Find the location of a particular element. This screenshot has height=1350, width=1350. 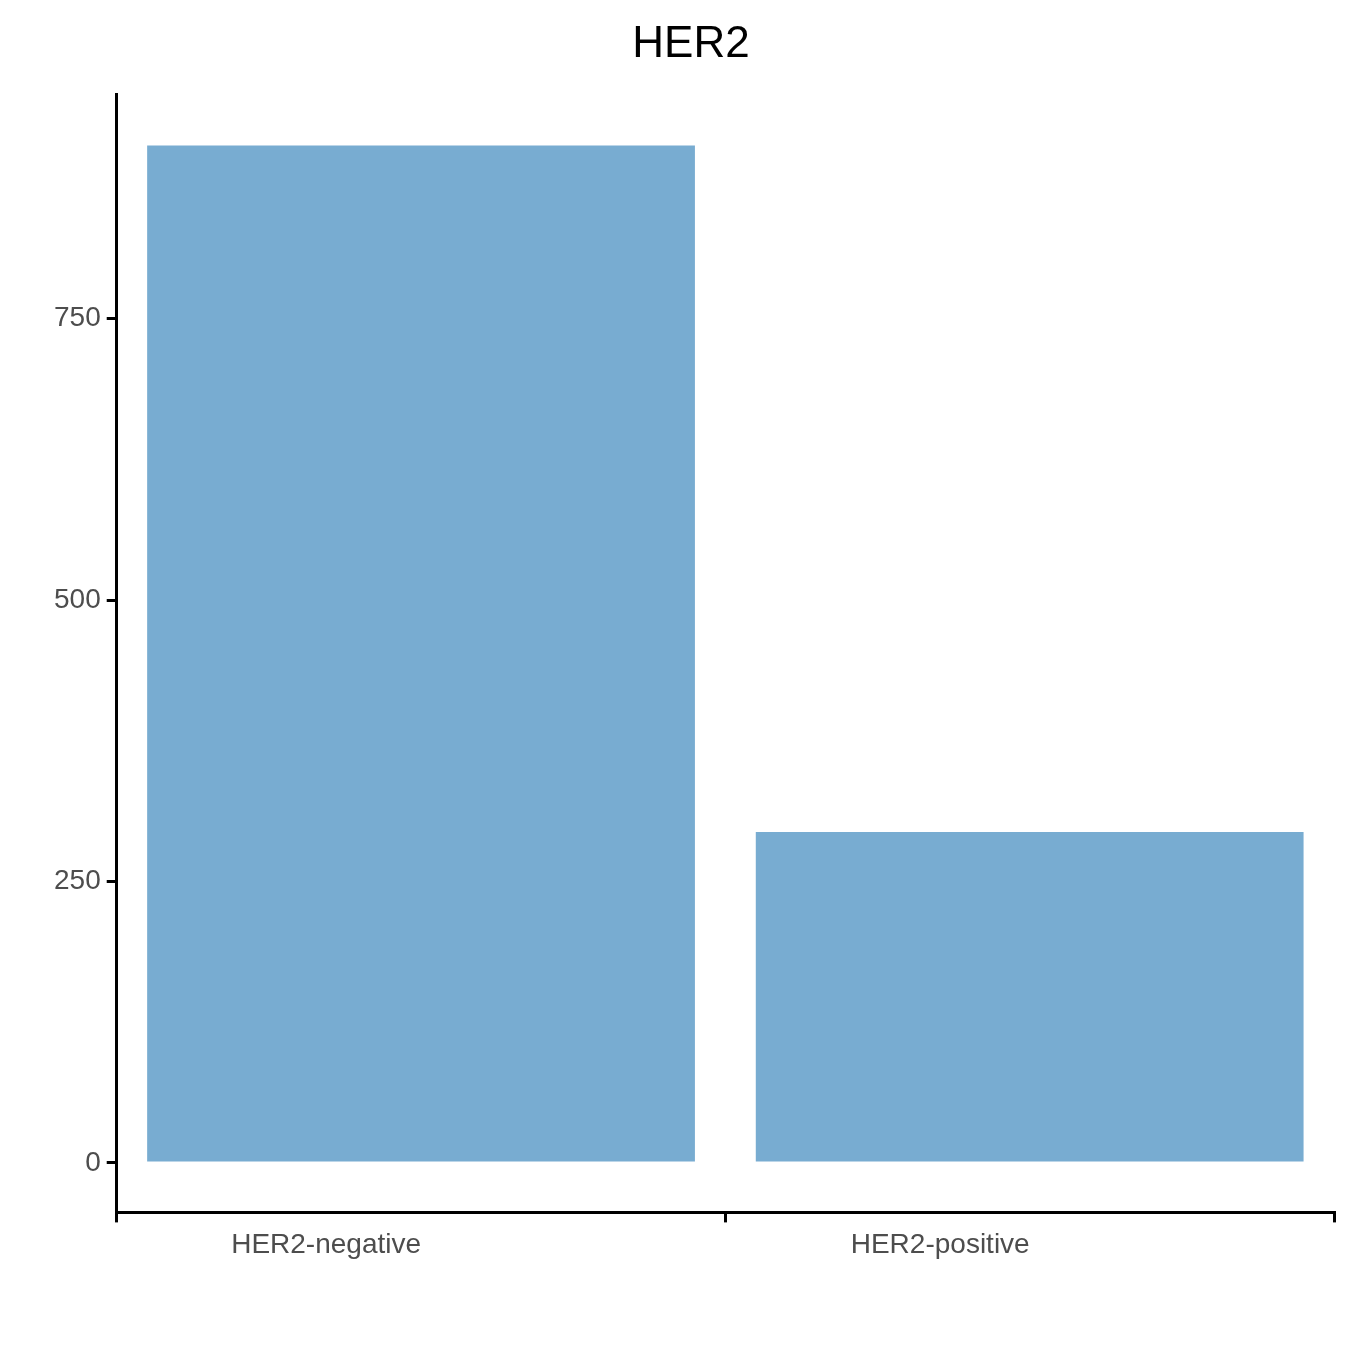

y-tick-label: 500 is located at coordinates (77, 598).